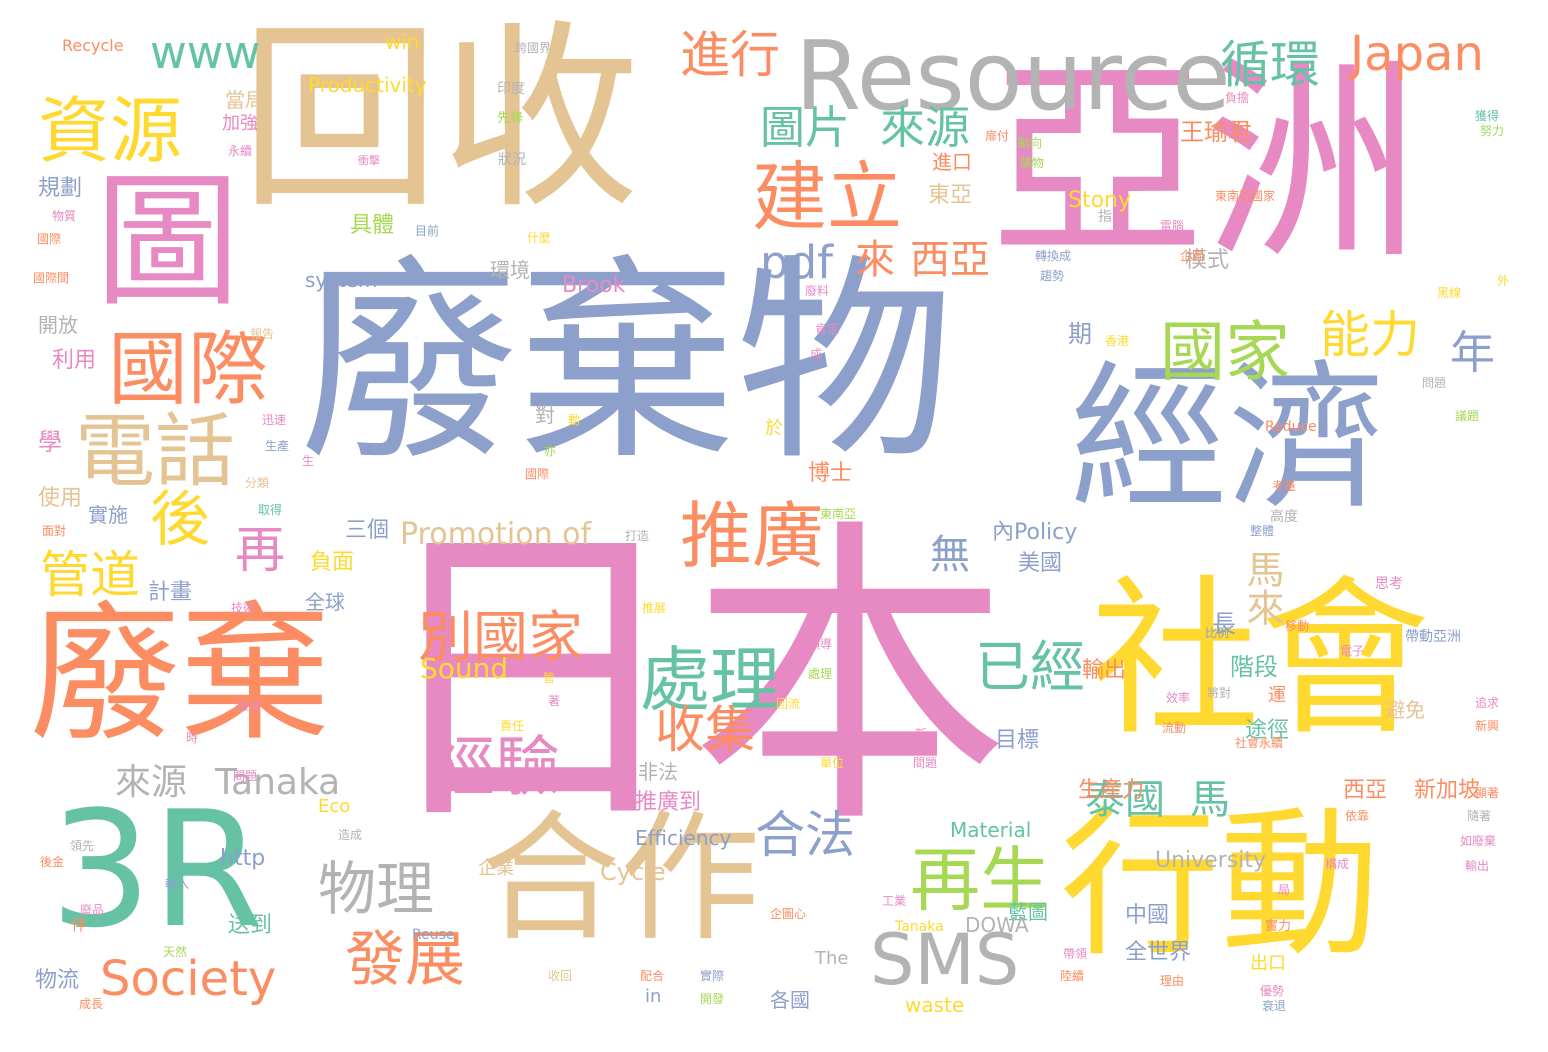  What do you see at coordinates (245, 776) in the screenshot?
I see `cloud-word: 問題` at bounding box center [245, 776].